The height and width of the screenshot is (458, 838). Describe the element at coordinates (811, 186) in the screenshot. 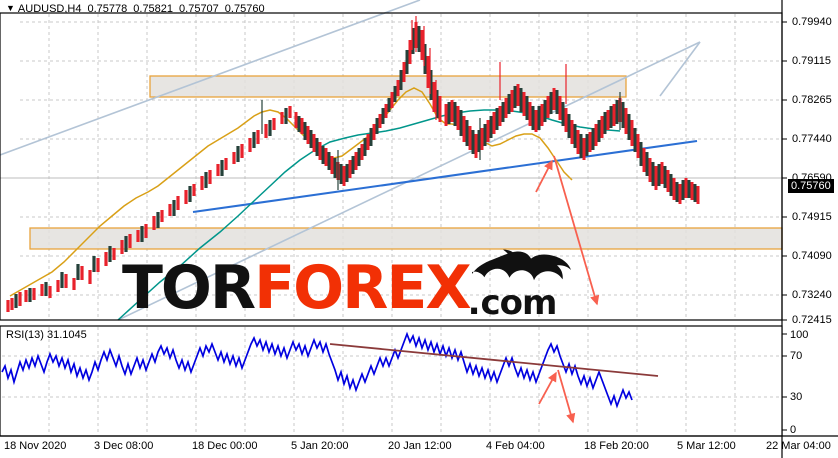

I see `current-price-badge: 0.75760` at that location.